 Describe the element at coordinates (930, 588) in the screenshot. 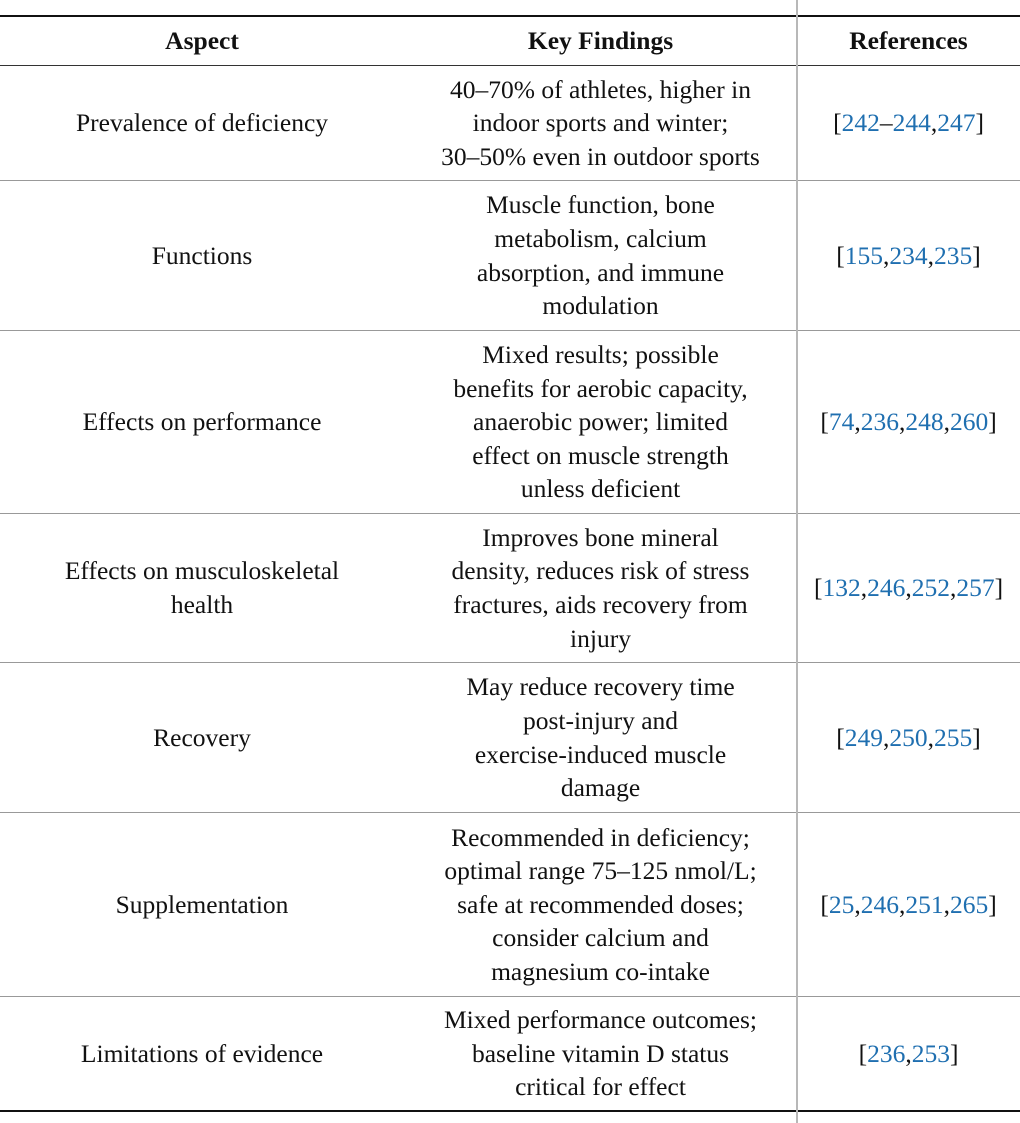

I see `reference-link: 252` at that location.